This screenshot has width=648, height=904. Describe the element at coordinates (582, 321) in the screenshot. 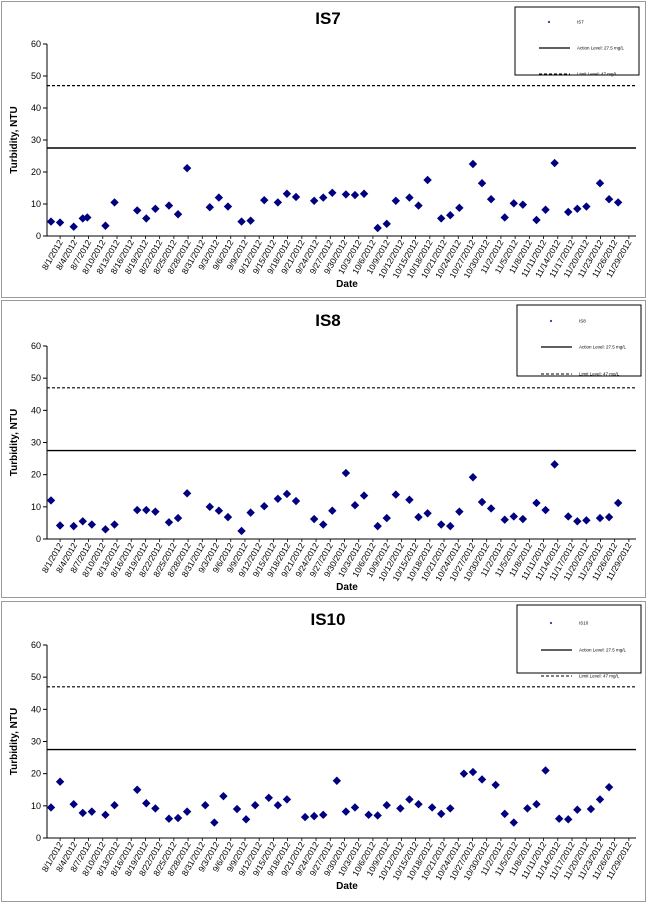

I see `legend-entry: IS8` at that location.